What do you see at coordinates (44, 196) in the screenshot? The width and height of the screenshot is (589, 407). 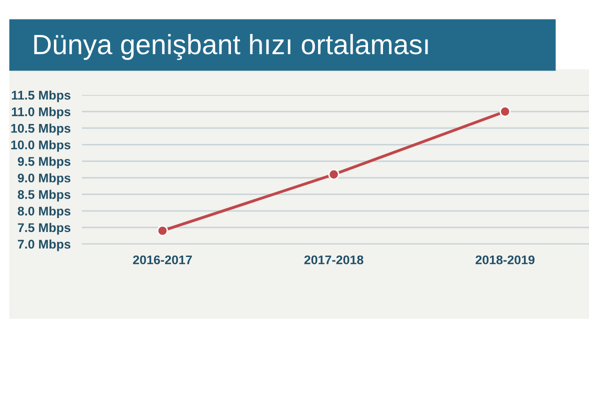 I see `y-tick-label: 8.5 Mbps` at bounding box center [44, 196].